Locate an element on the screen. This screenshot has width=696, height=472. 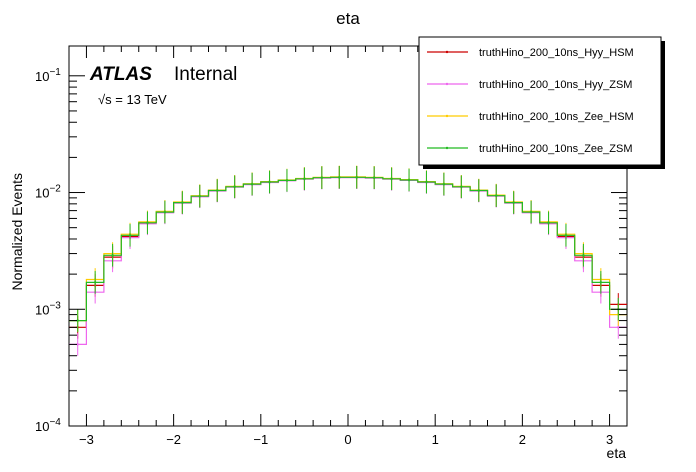
legend-label: truthHino_200_10ns_Hyy_ZSM is located at coordinates (555, 85).